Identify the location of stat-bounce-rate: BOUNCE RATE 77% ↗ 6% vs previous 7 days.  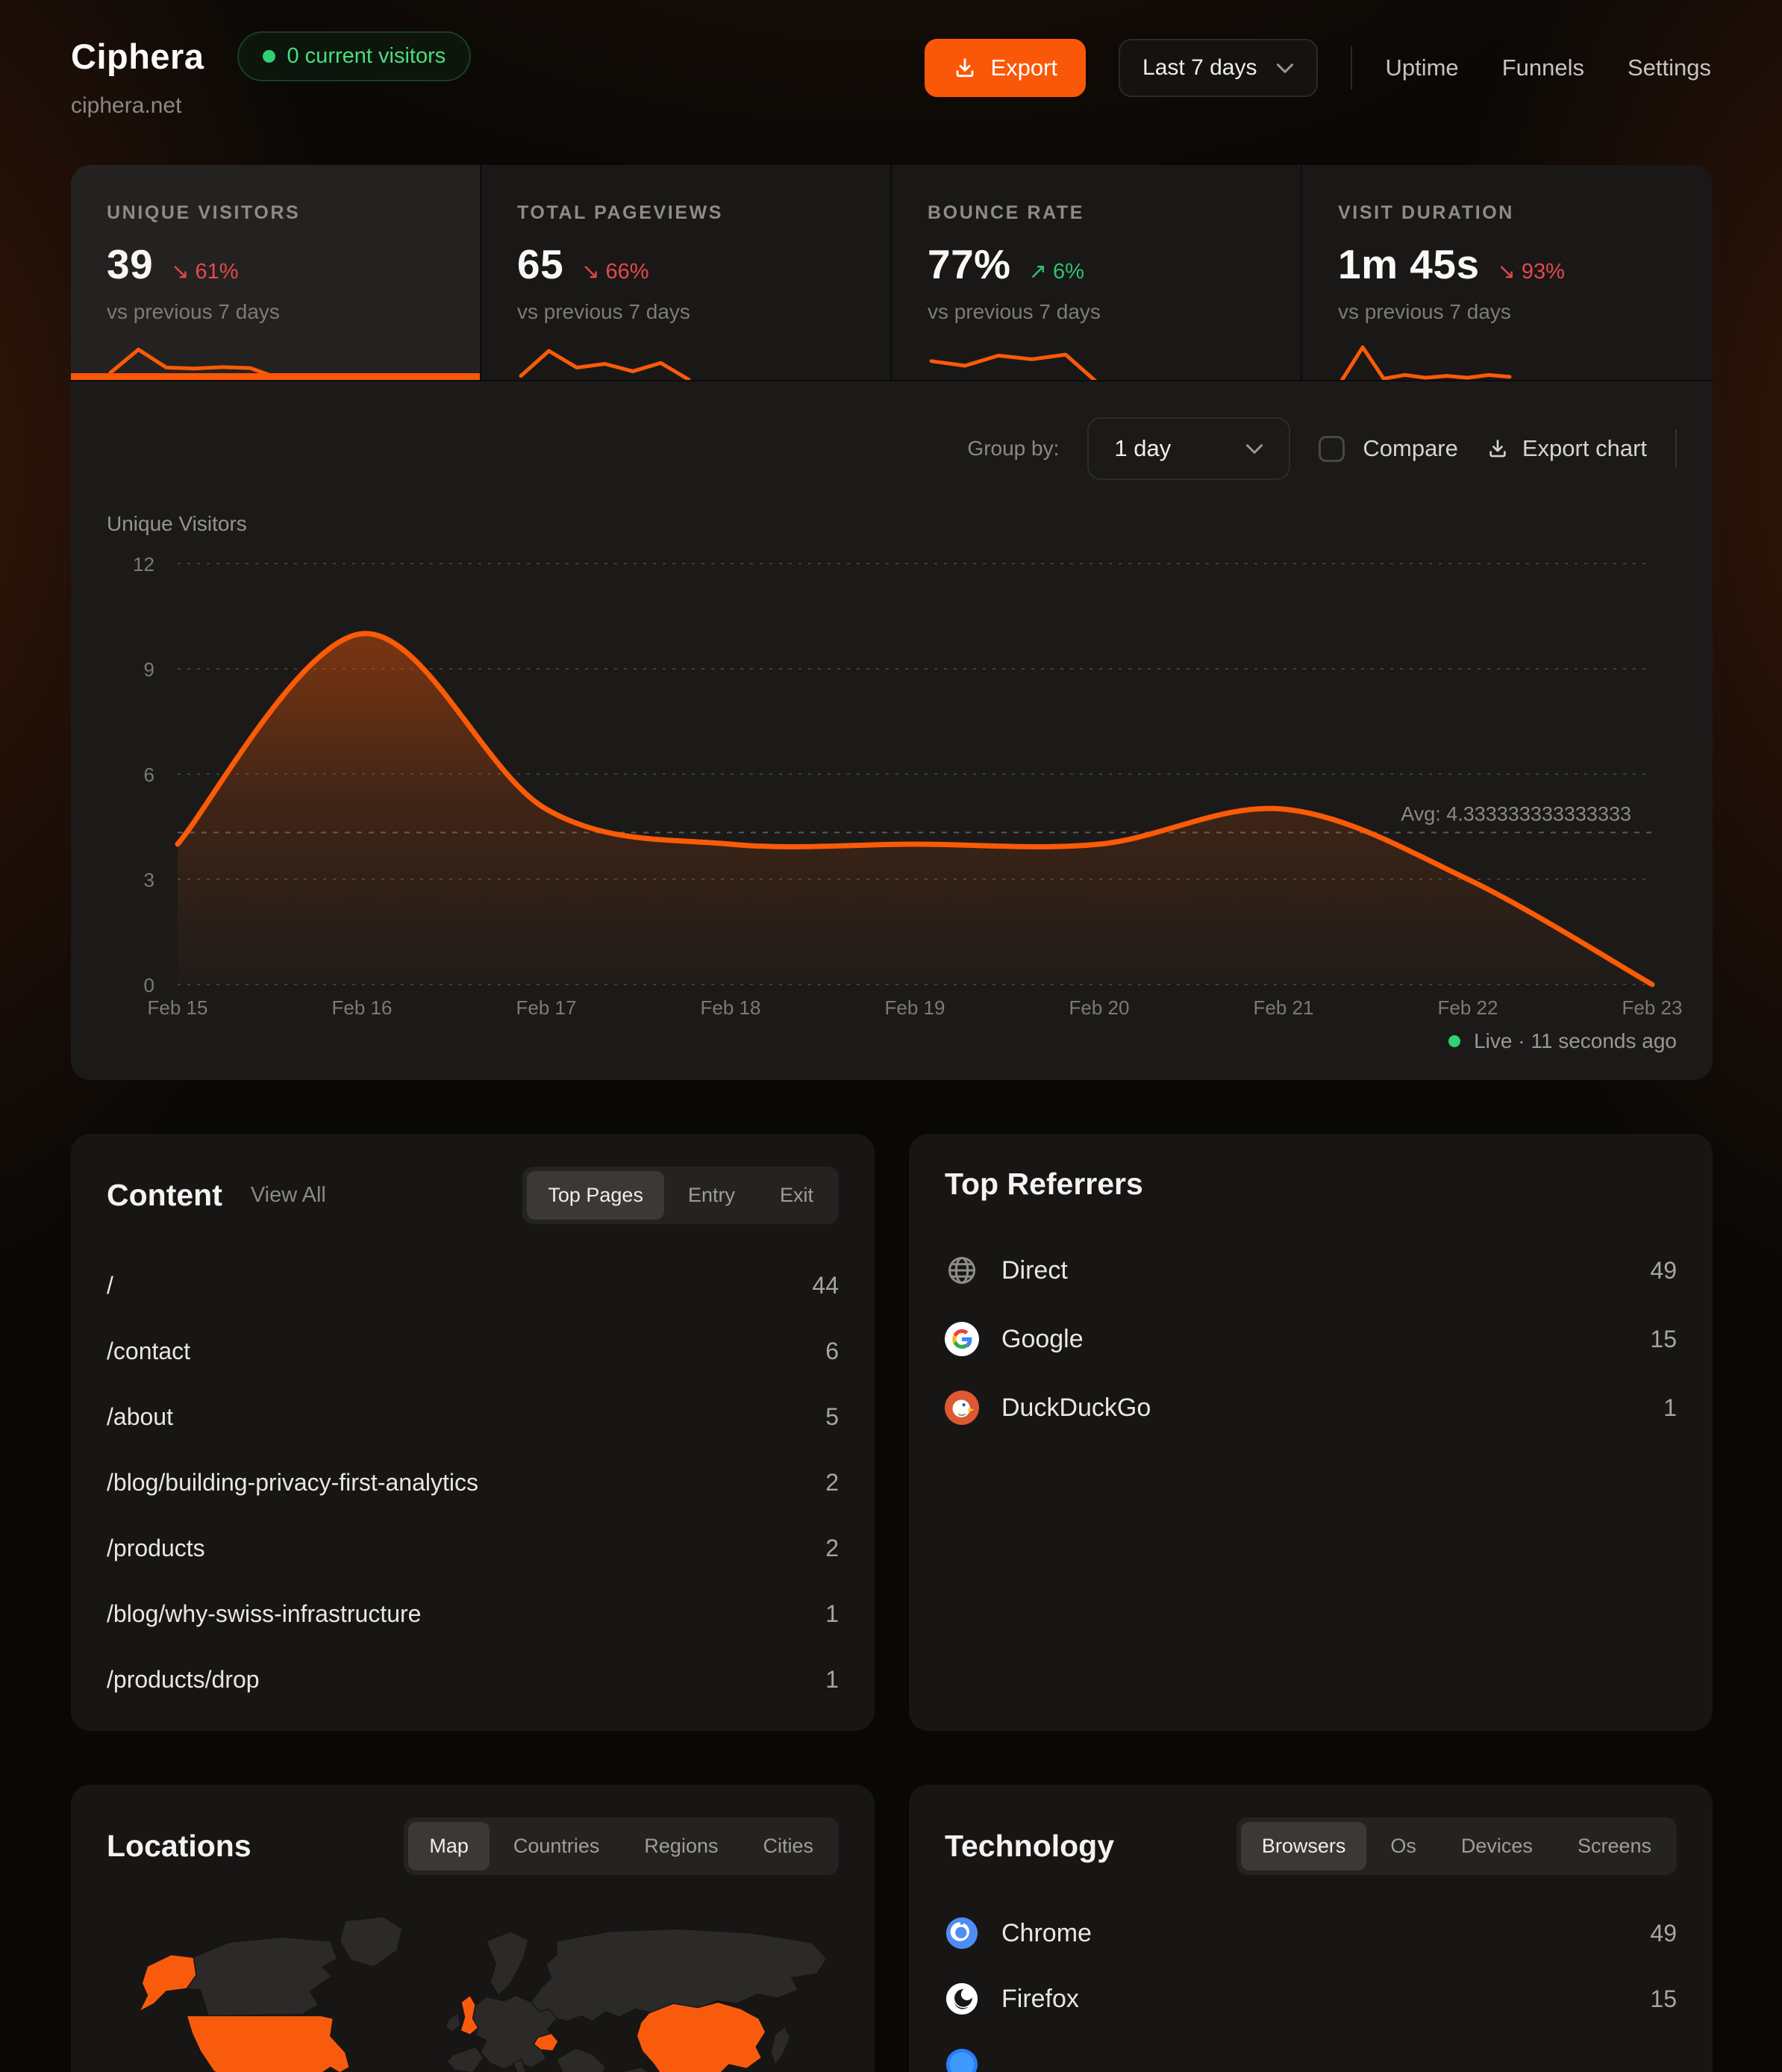
(1097, 272).